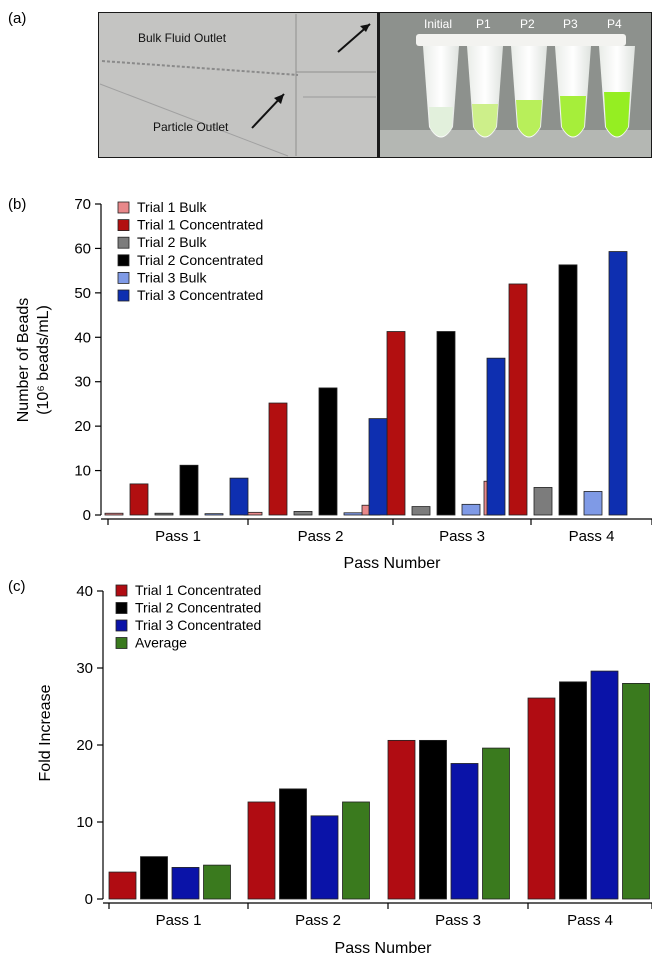  Describe the element at coordinates (238, 85) in the screenshot. I see `microchannel-photo: Bulk Fluid Outlet Particle Outlet` at that location.